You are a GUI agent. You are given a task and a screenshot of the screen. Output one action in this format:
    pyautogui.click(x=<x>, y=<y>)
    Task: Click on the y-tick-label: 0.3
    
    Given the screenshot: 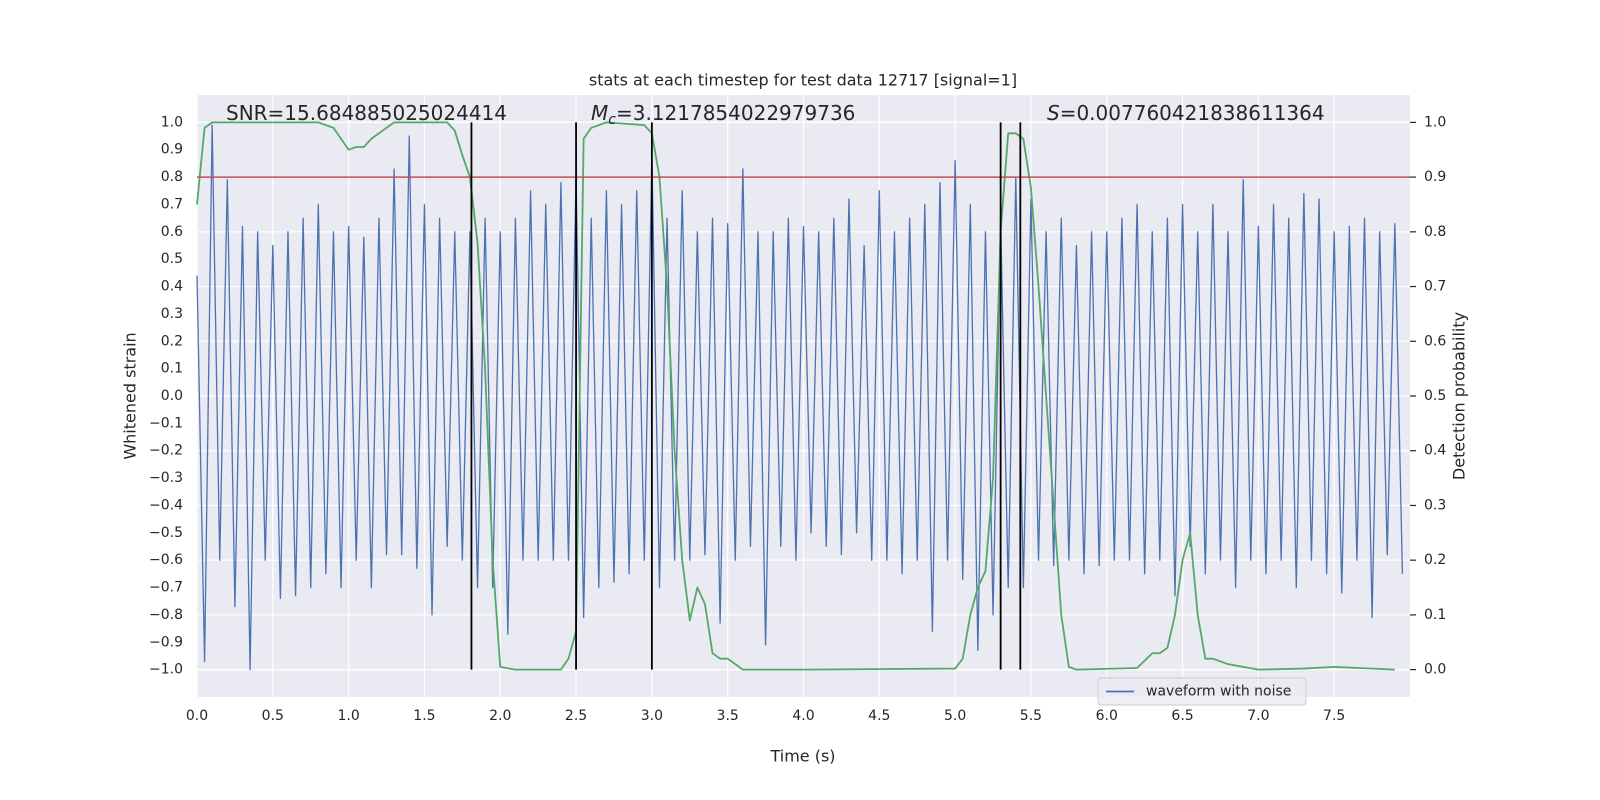 What is the action you would take?
    pyautogui.click(x=172, y=314)
    